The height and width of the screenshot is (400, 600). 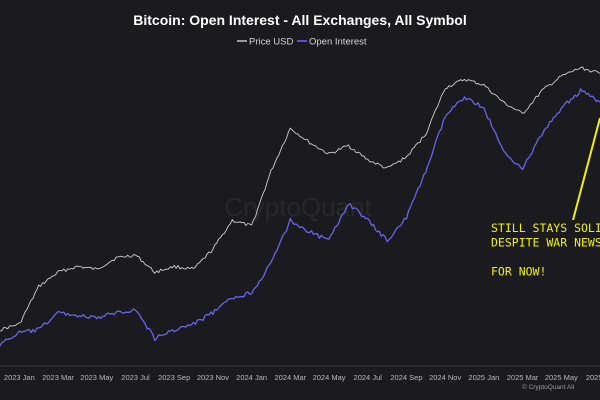 What do you see at coordinates (561, 377) in the screenshot?
I see `x-tick-label: 2025 May` at bounding box center [561, 377].